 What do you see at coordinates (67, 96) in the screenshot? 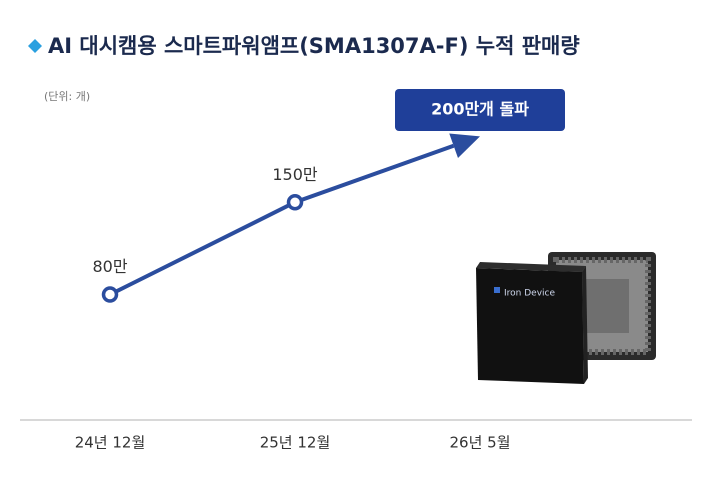
I see `unit-note: (단위: 개)` at bounding box center [67, 96].